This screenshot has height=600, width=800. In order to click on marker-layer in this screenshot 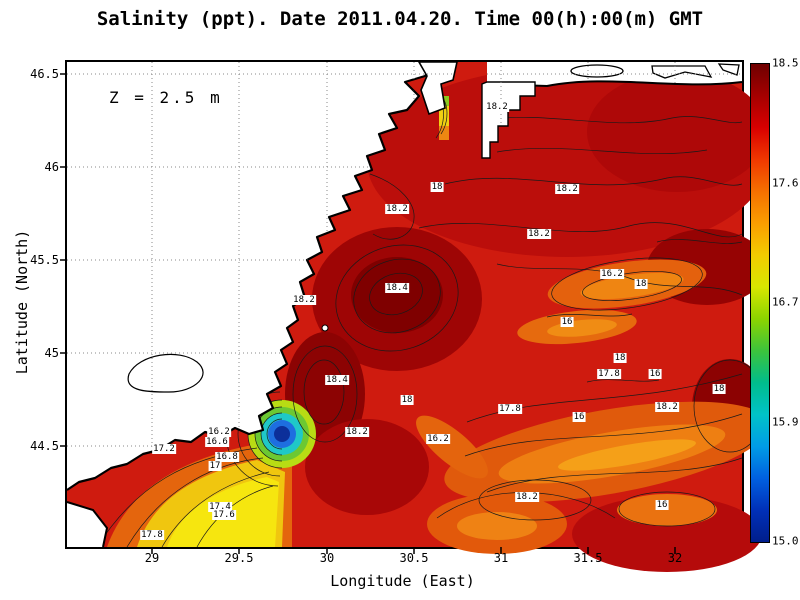, I will do `click(325, 328)`.